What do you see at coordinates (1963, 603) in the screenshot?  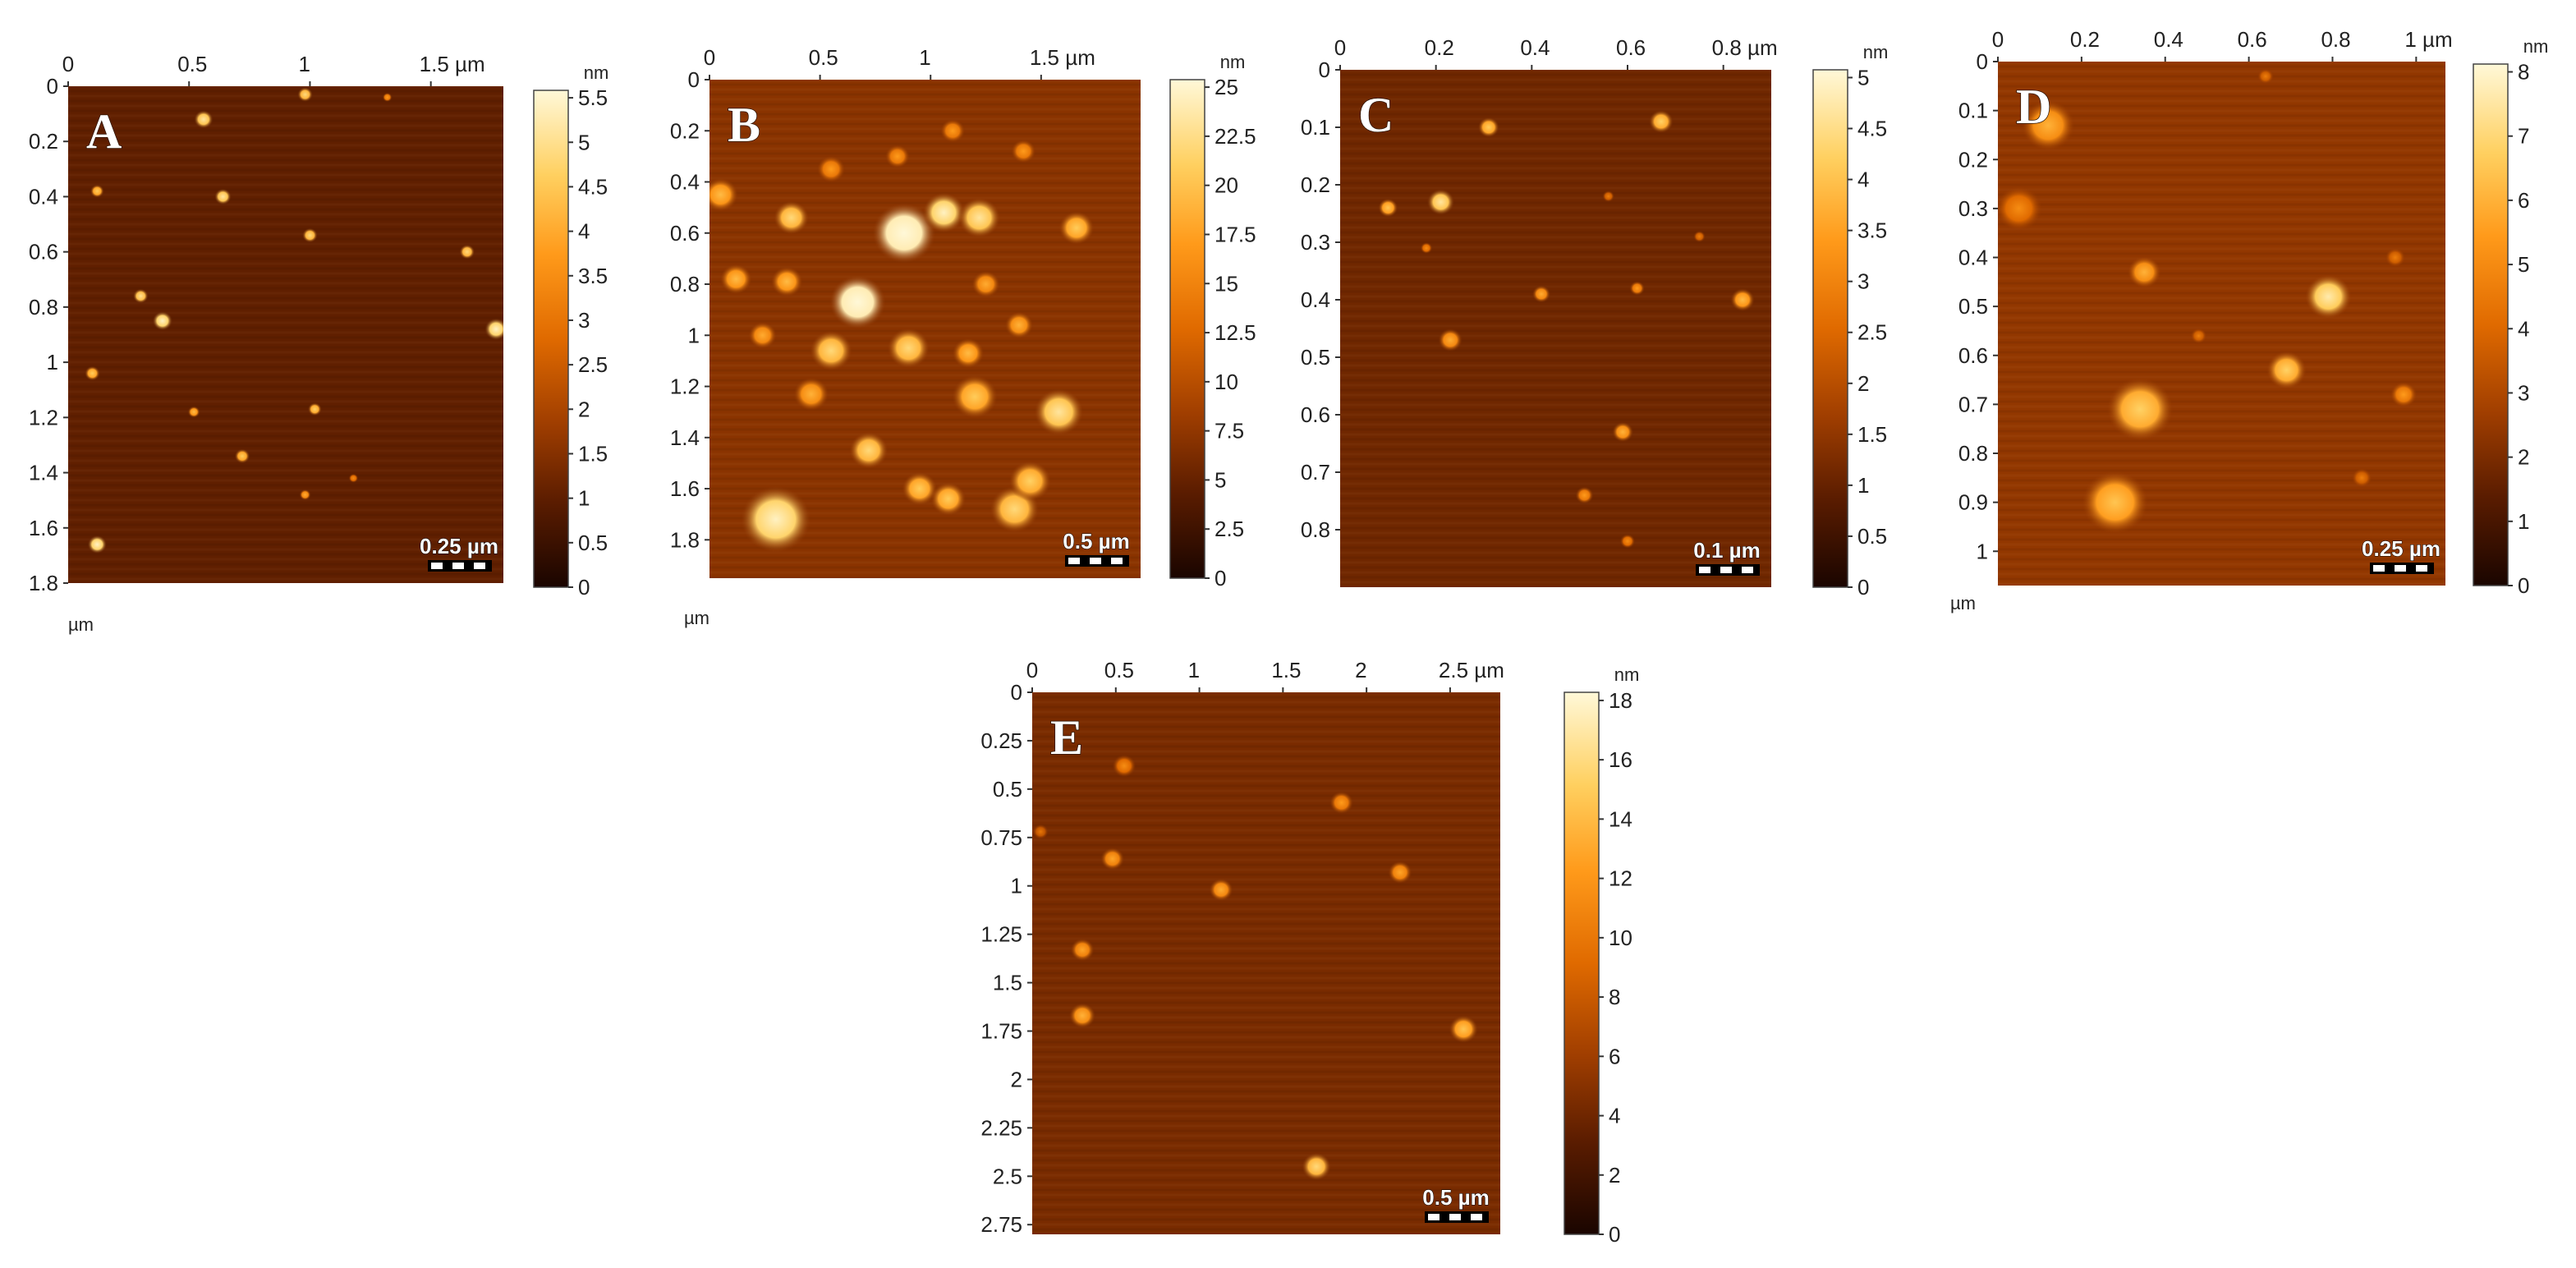 I see `axis-unit-label: µm` at bounding box center [1963, 603].